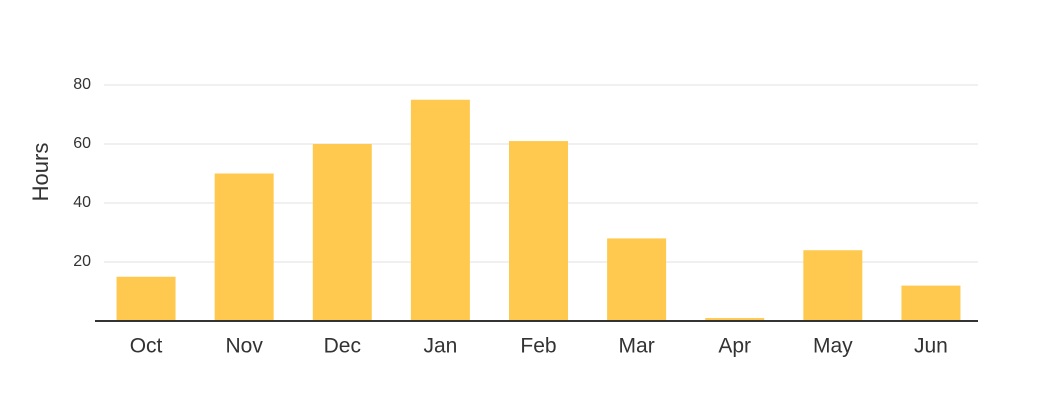 This screenshot has height=418, width=1042. Describe the element at coordinates (735, 319) in the screenshot. I see `bar-apr` at that location.